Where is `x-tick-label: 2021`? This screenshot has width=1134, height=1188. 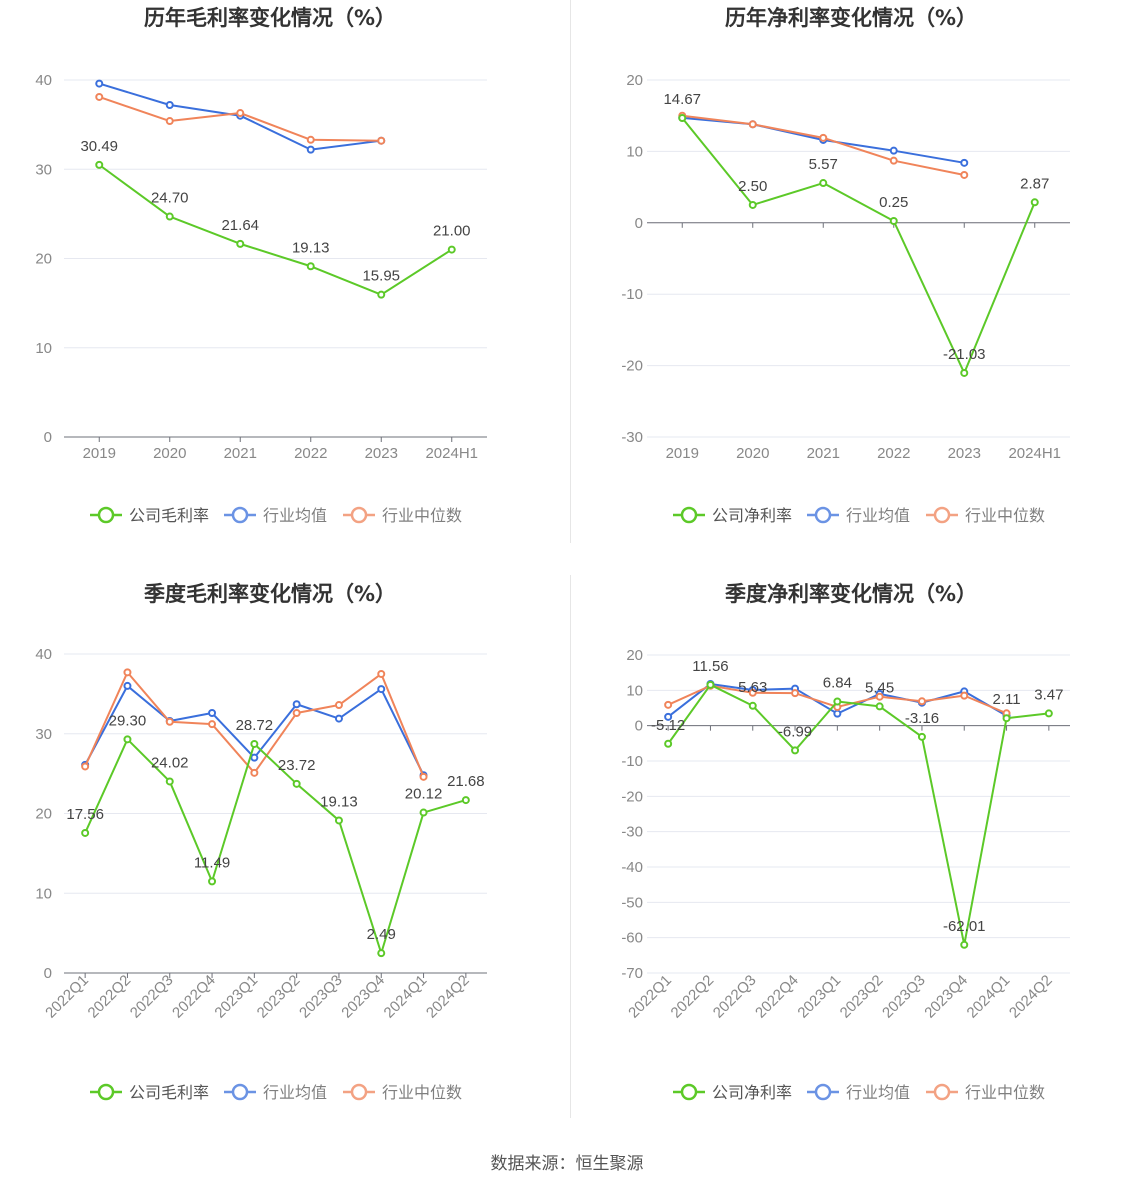 x-tick-label: 2021 is located at coordinates (823, 453).